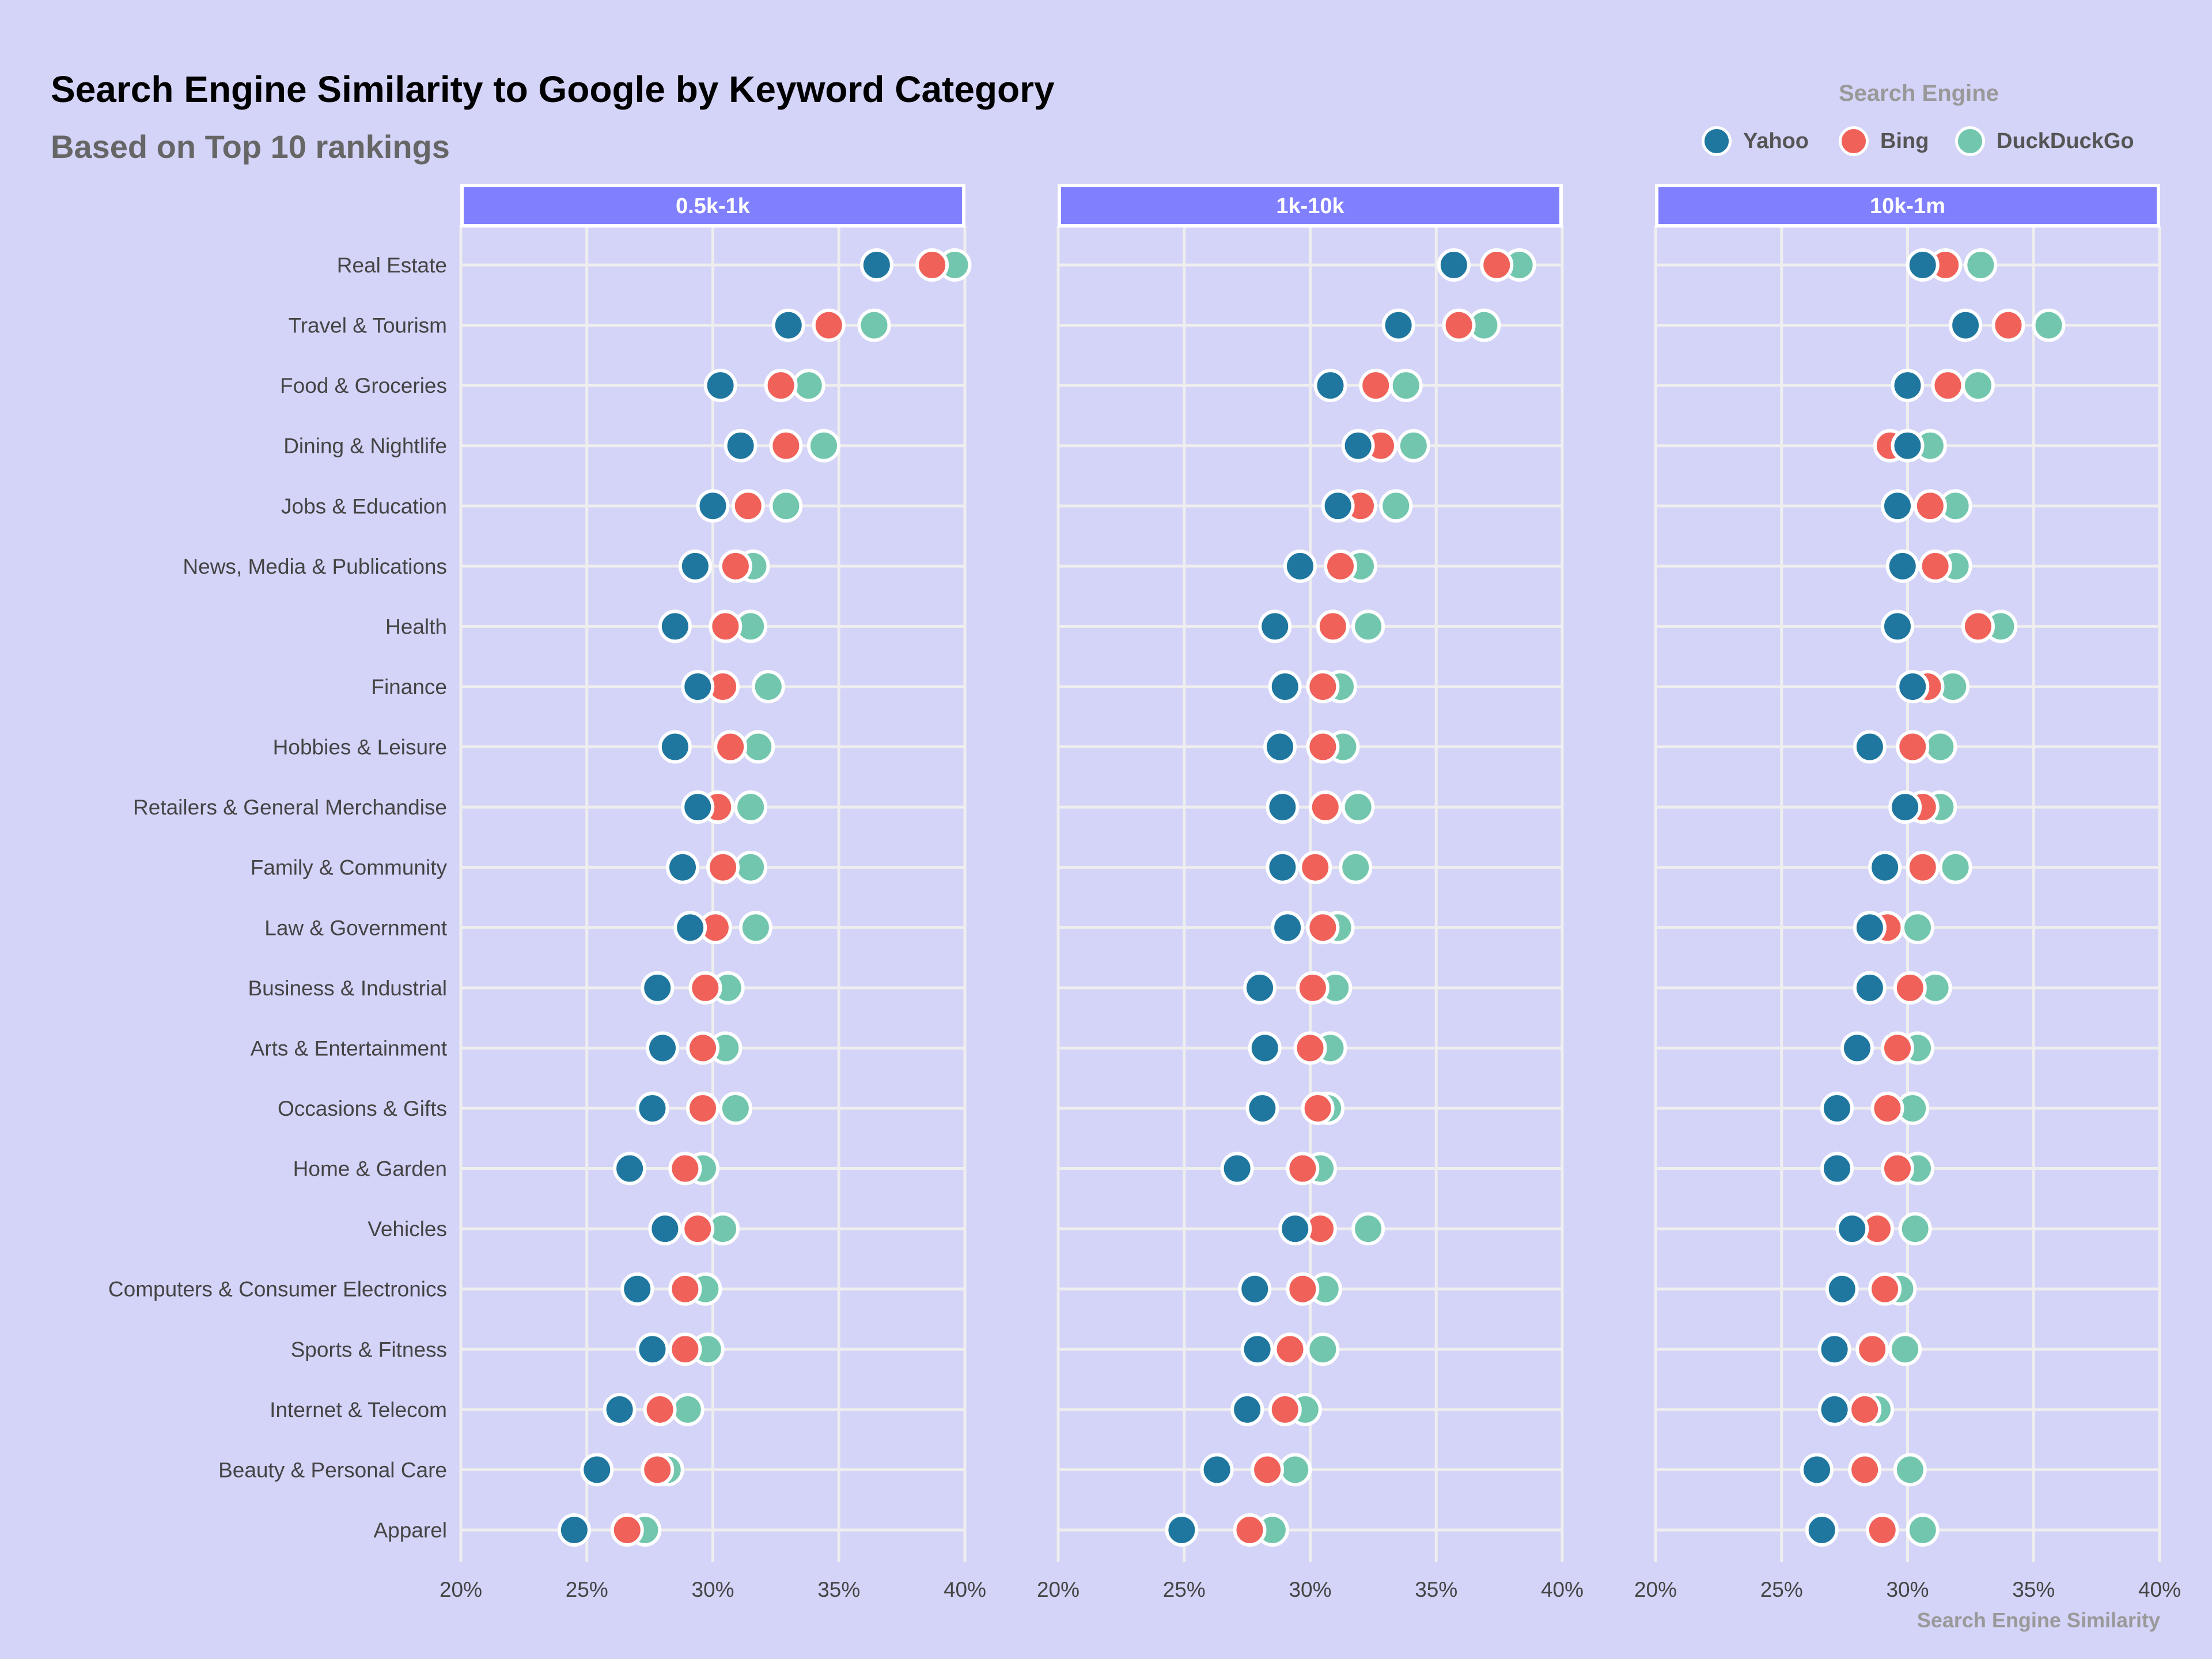 Image resolution: width=2212 pixels, height=1659 pixels. Describe the element at coordinates (358, 1410) in the screenshot. I see `category-label: Internet & Telecom` at that location.